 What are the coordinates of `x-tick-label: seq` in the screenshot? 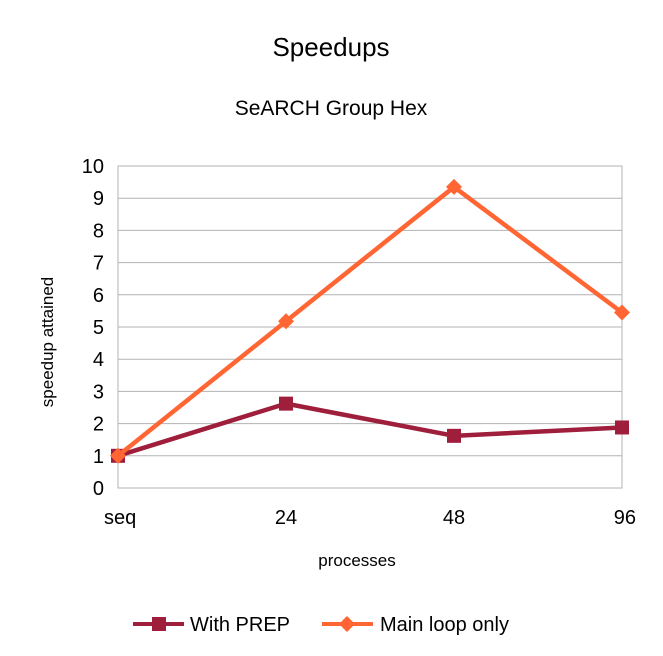 It's located at (120, 518).